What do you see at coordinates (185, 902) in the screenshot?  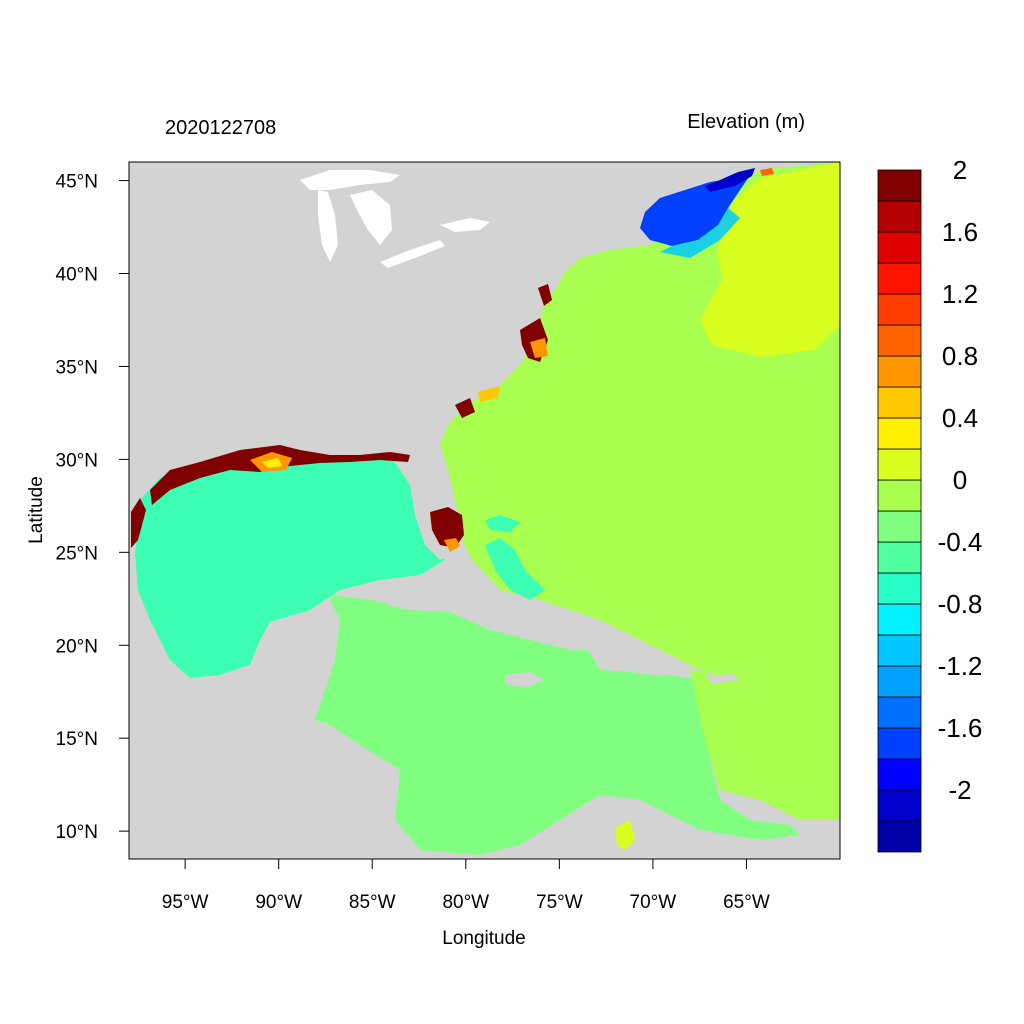 I see `lon-tick-label: 95°W` at bounding box center [185, 902].